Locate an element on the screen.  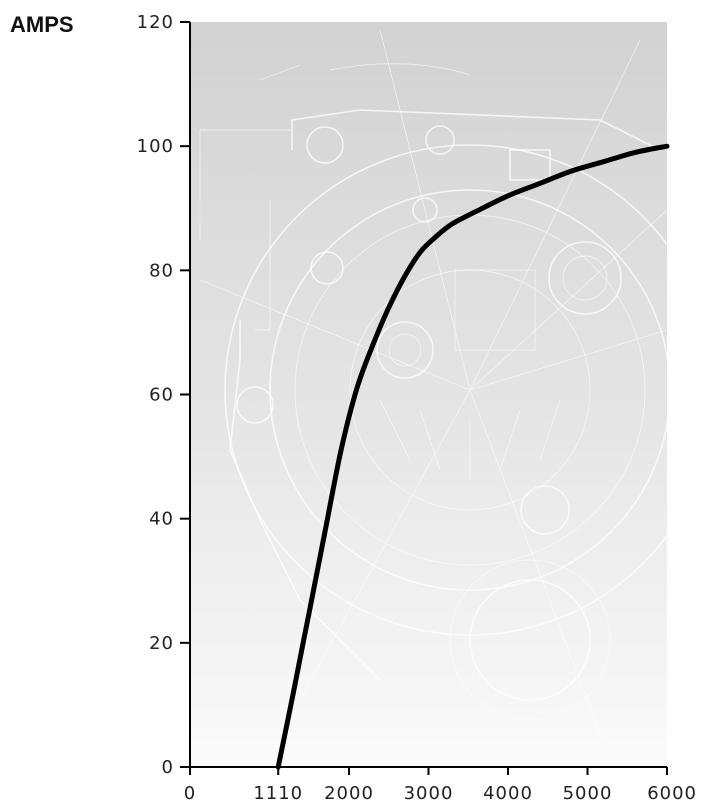
x-tick-label: 3000 is located at coordinates (429, 792).